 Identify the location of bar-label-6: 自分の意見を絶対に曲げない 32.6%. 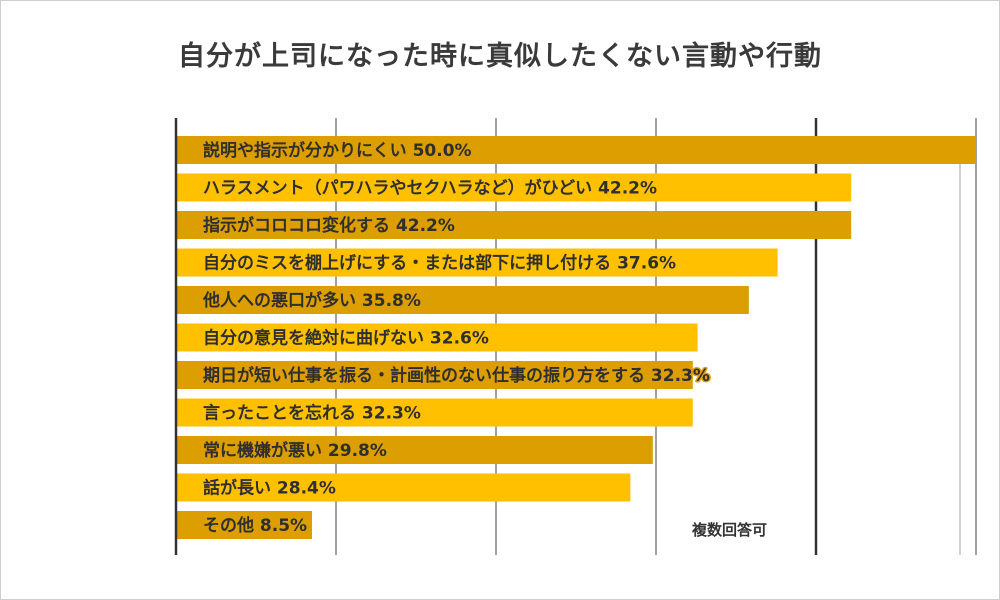
(346, 338).